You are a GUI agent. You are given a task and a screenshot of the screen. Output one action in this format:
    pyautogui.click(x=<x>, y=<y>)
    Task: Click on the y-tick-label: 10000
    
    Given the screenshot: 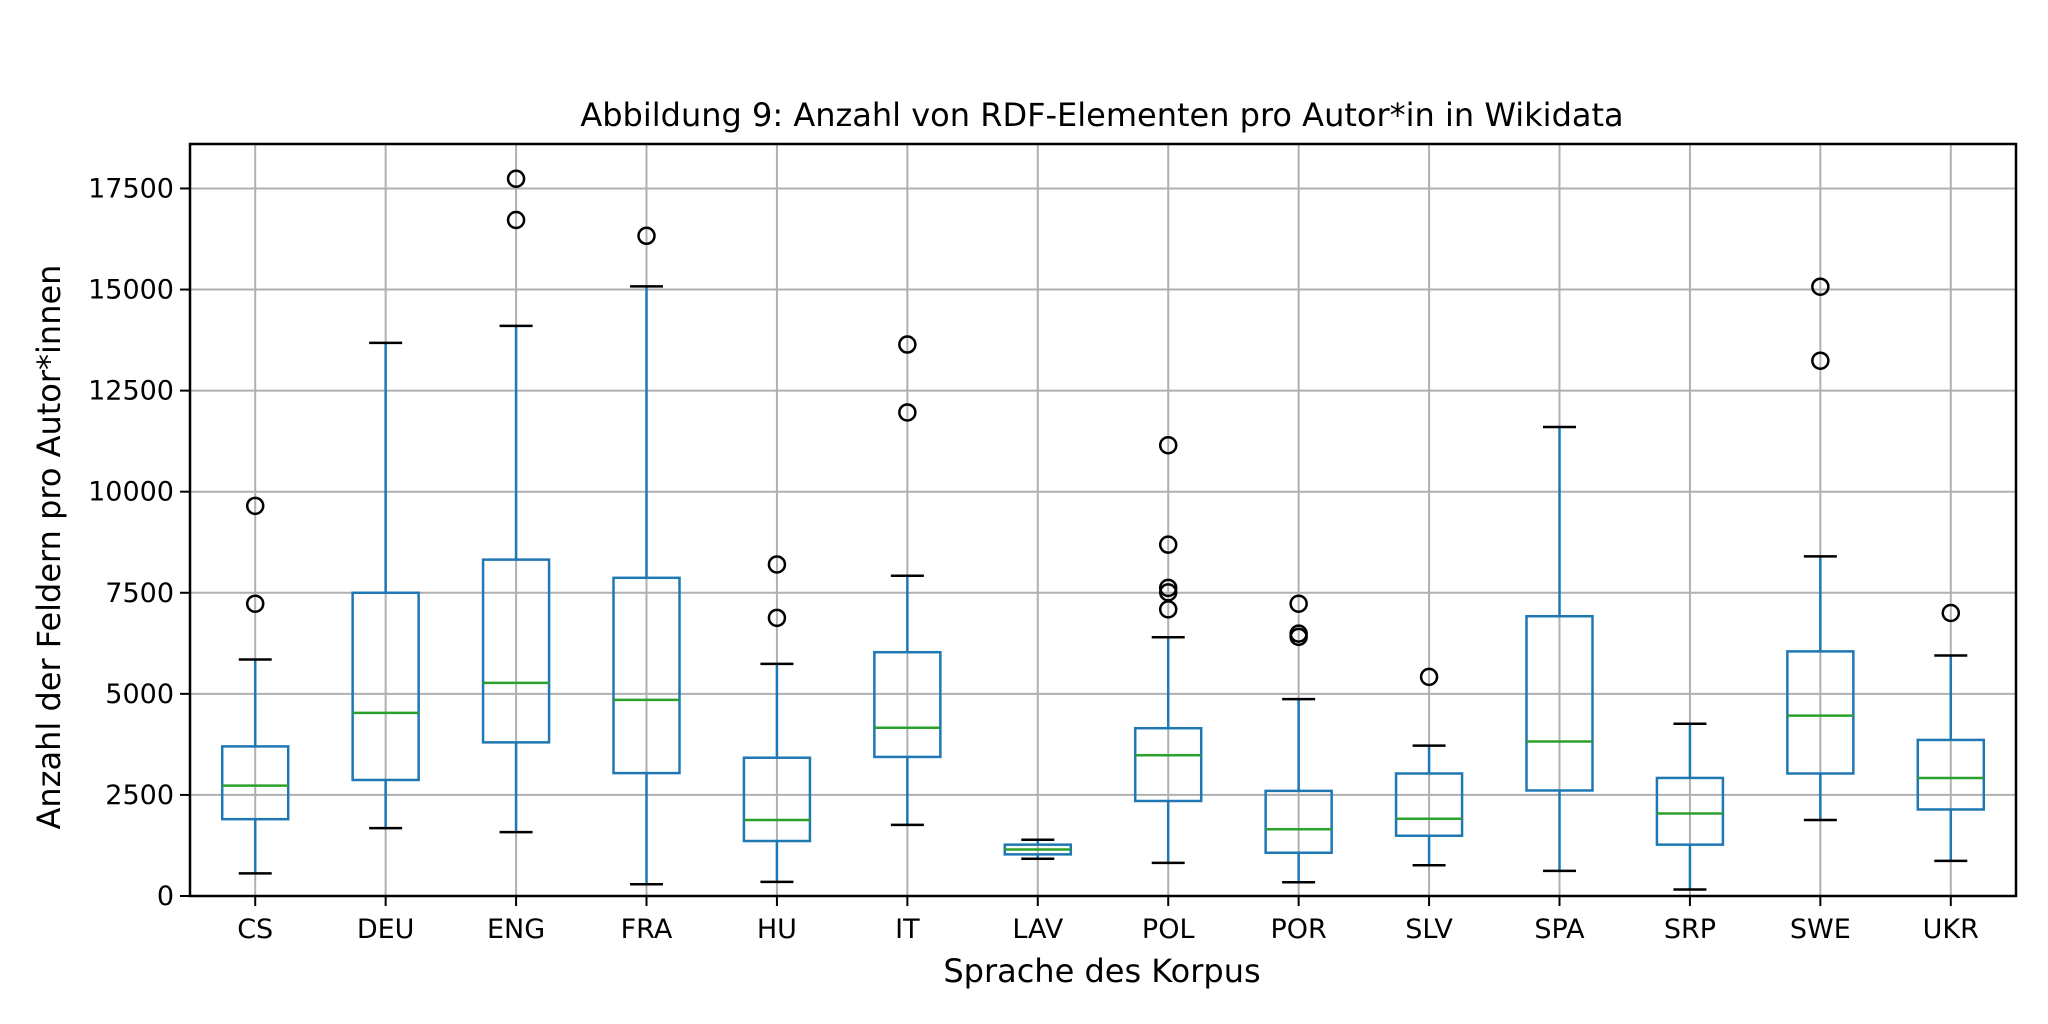 What is the action you would take?
    pyautogui.click(x=131, y=492)
    